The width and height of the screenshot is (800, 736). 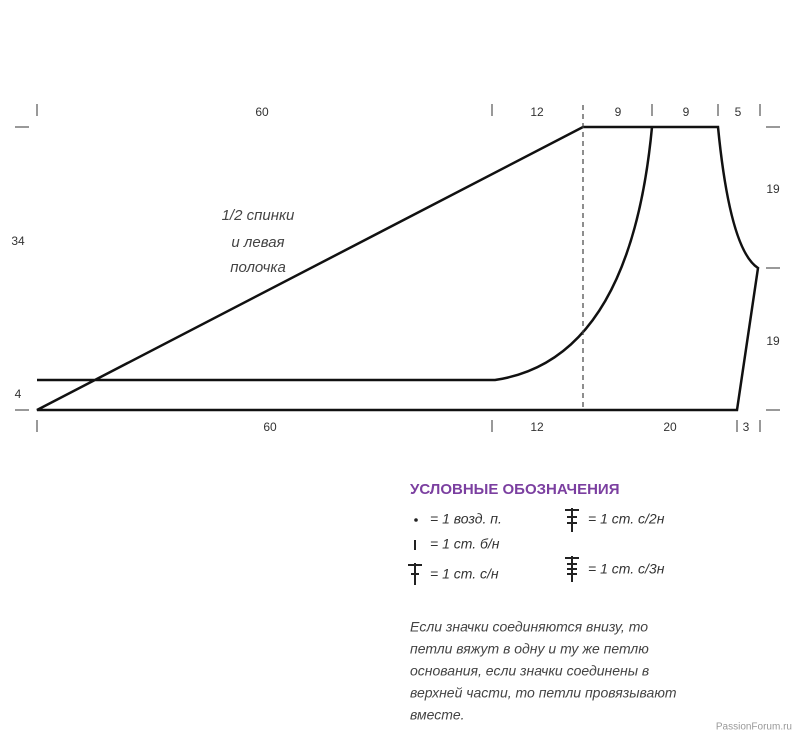 I want to click on dim: 3, so click(x=746, y=427).